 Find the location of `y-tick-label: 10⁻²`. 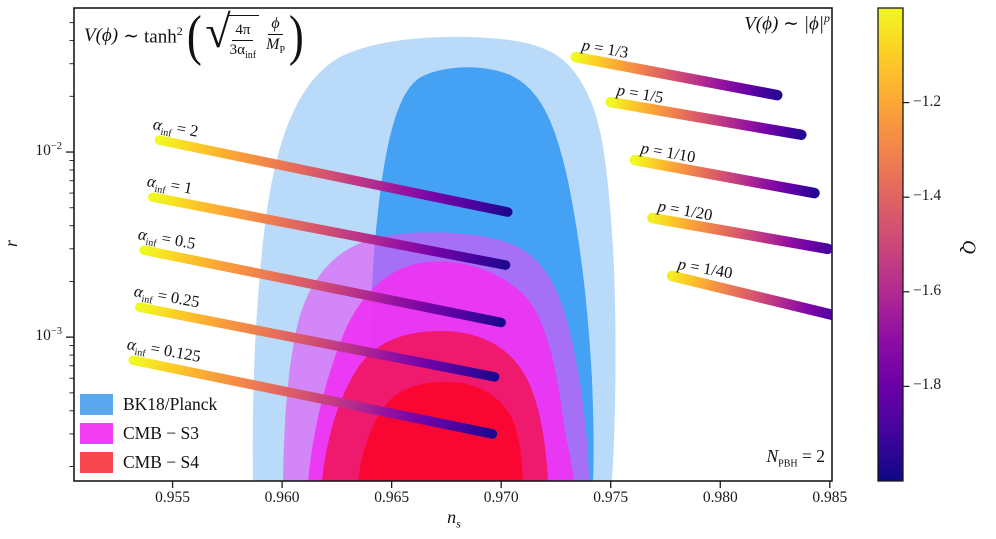

y-tick-label: 10⁻² is located at coordinates (48, 150).